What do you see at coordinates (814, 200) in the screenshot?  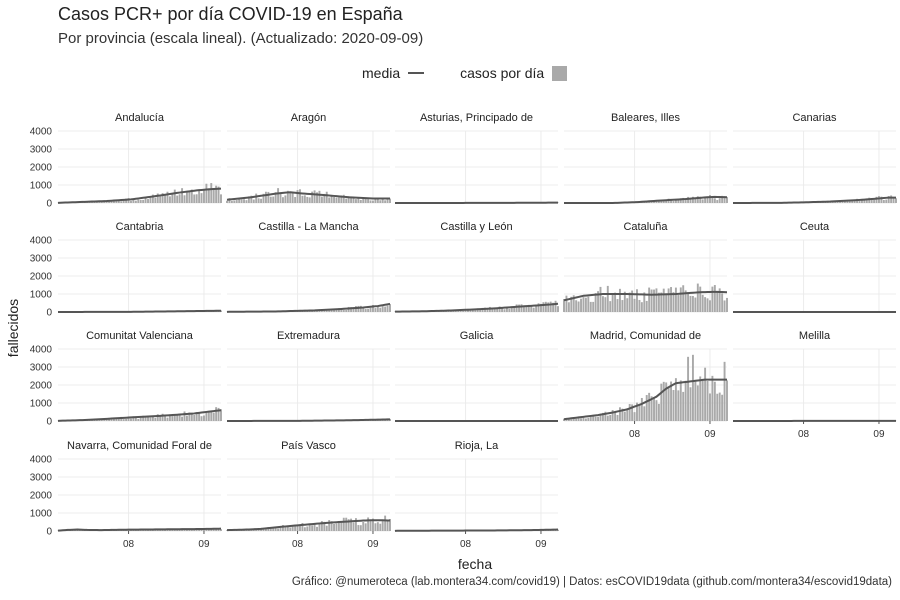 I see `media-line-canarias` at bounding box center [814, 200].